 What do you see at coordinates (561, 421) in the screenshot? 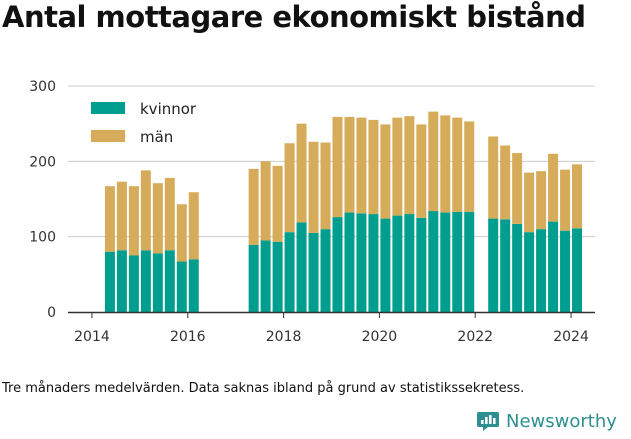
I see `brand-name: Newsworthy` at bounding box center [561, 421].